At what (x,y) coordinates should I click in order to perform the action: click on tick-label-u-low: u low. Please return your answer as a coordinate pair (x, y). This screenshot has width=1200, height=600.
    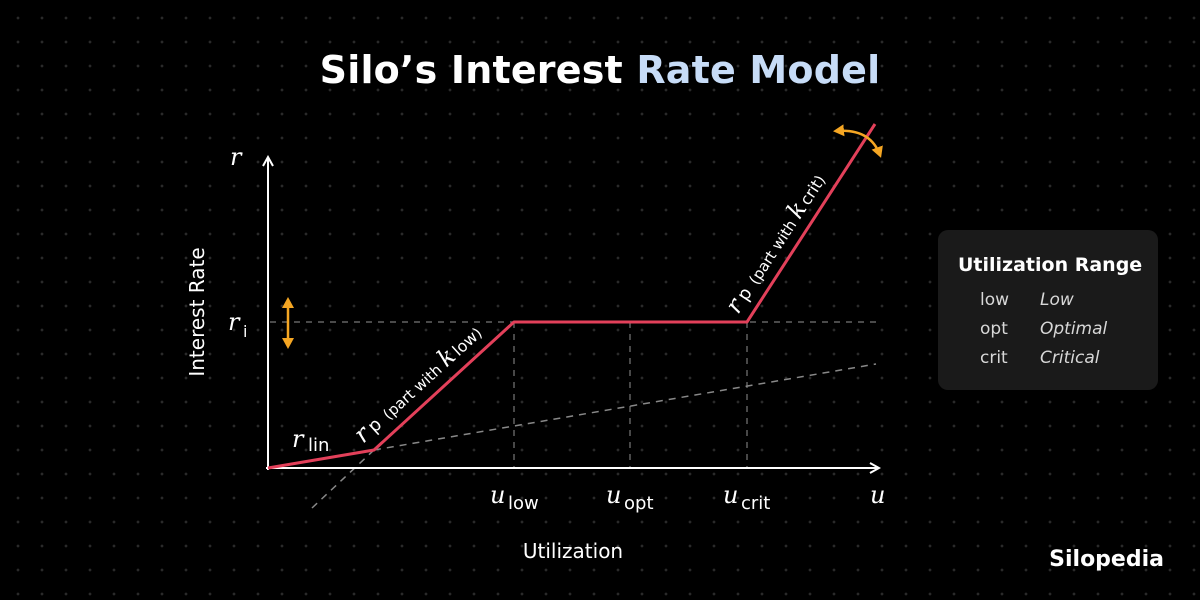
    Looking at the image, I should click on (514, 497).